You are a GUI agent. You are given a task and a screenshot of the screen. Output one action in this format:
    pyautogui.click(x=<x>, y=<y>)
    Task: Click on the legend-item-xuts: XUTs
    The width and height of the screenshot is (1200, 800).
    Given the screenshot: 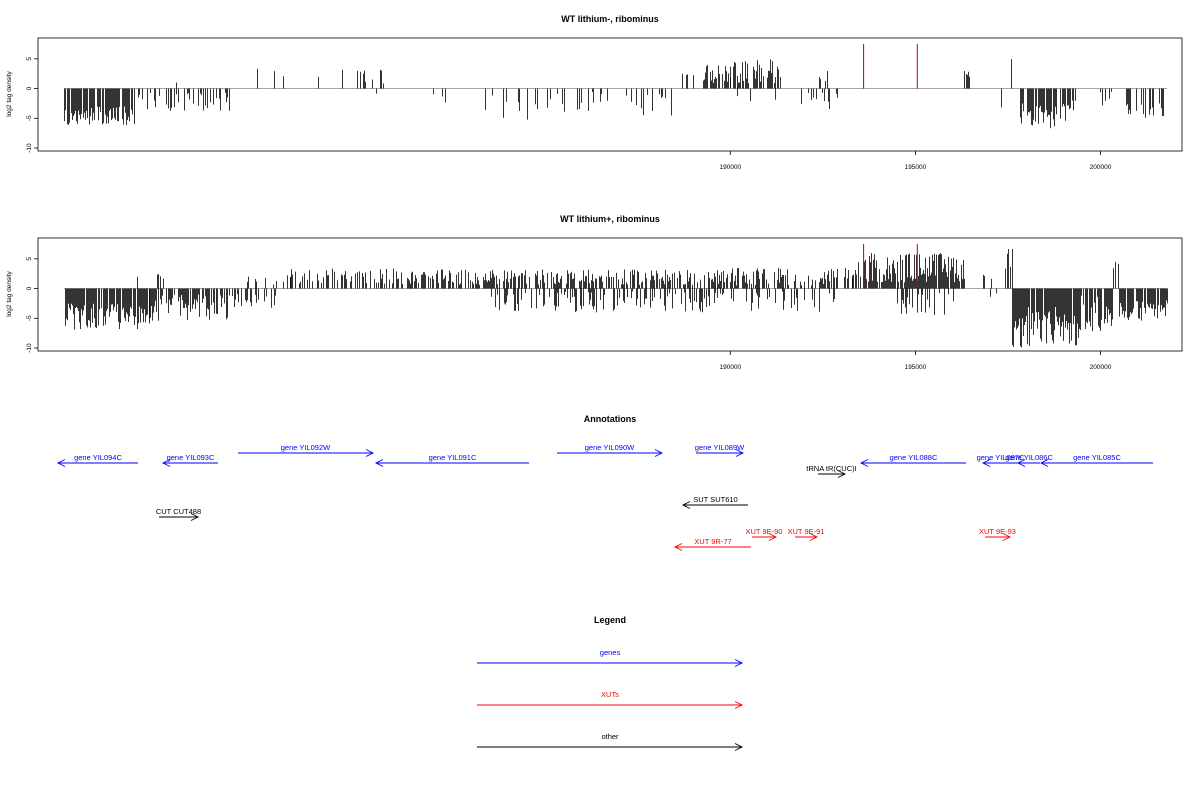 What is the action you would take?
    pyautogui.click(x=610, y=699)
    